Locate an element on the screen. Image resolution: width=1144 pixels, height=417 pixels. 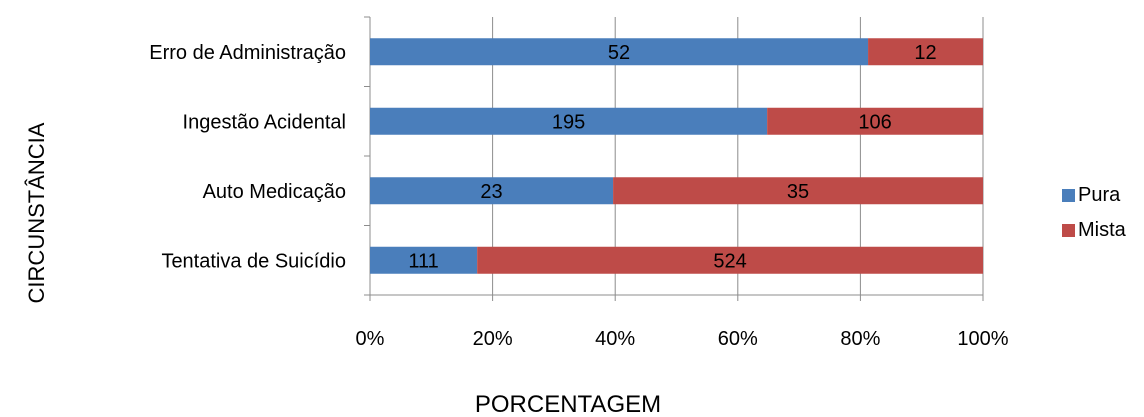
x-tick-label: 100% is located at coordinates (982, 339).